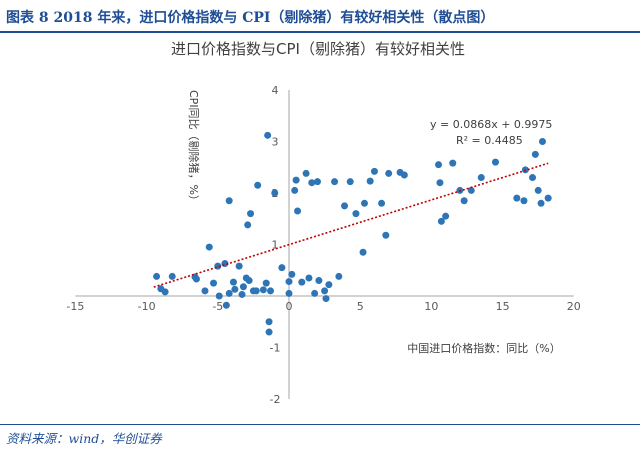 This screenshot has width=640, height=458. What do you see at coordinates (275, 90) in the screenshot?
I see `y-tick-label: 4` at bounding box center [275, 90].